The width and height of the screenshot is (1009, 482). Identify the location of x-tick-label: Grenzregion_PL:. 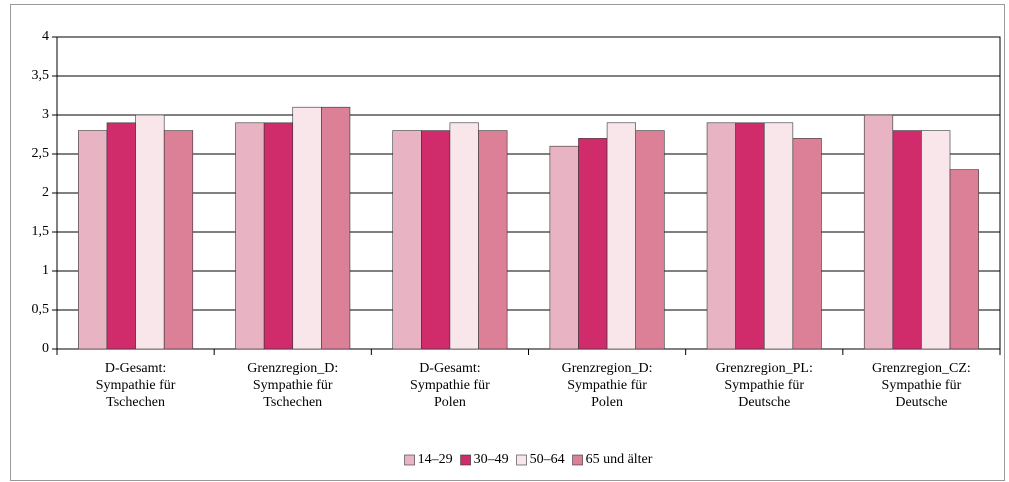
(764, 368).